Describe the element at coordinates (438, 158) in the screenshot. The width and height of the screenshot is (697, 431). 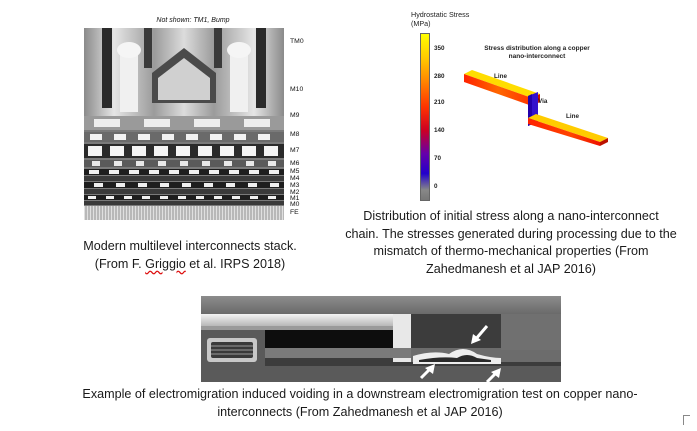
I see `colorbar-tick: 70` at that location.